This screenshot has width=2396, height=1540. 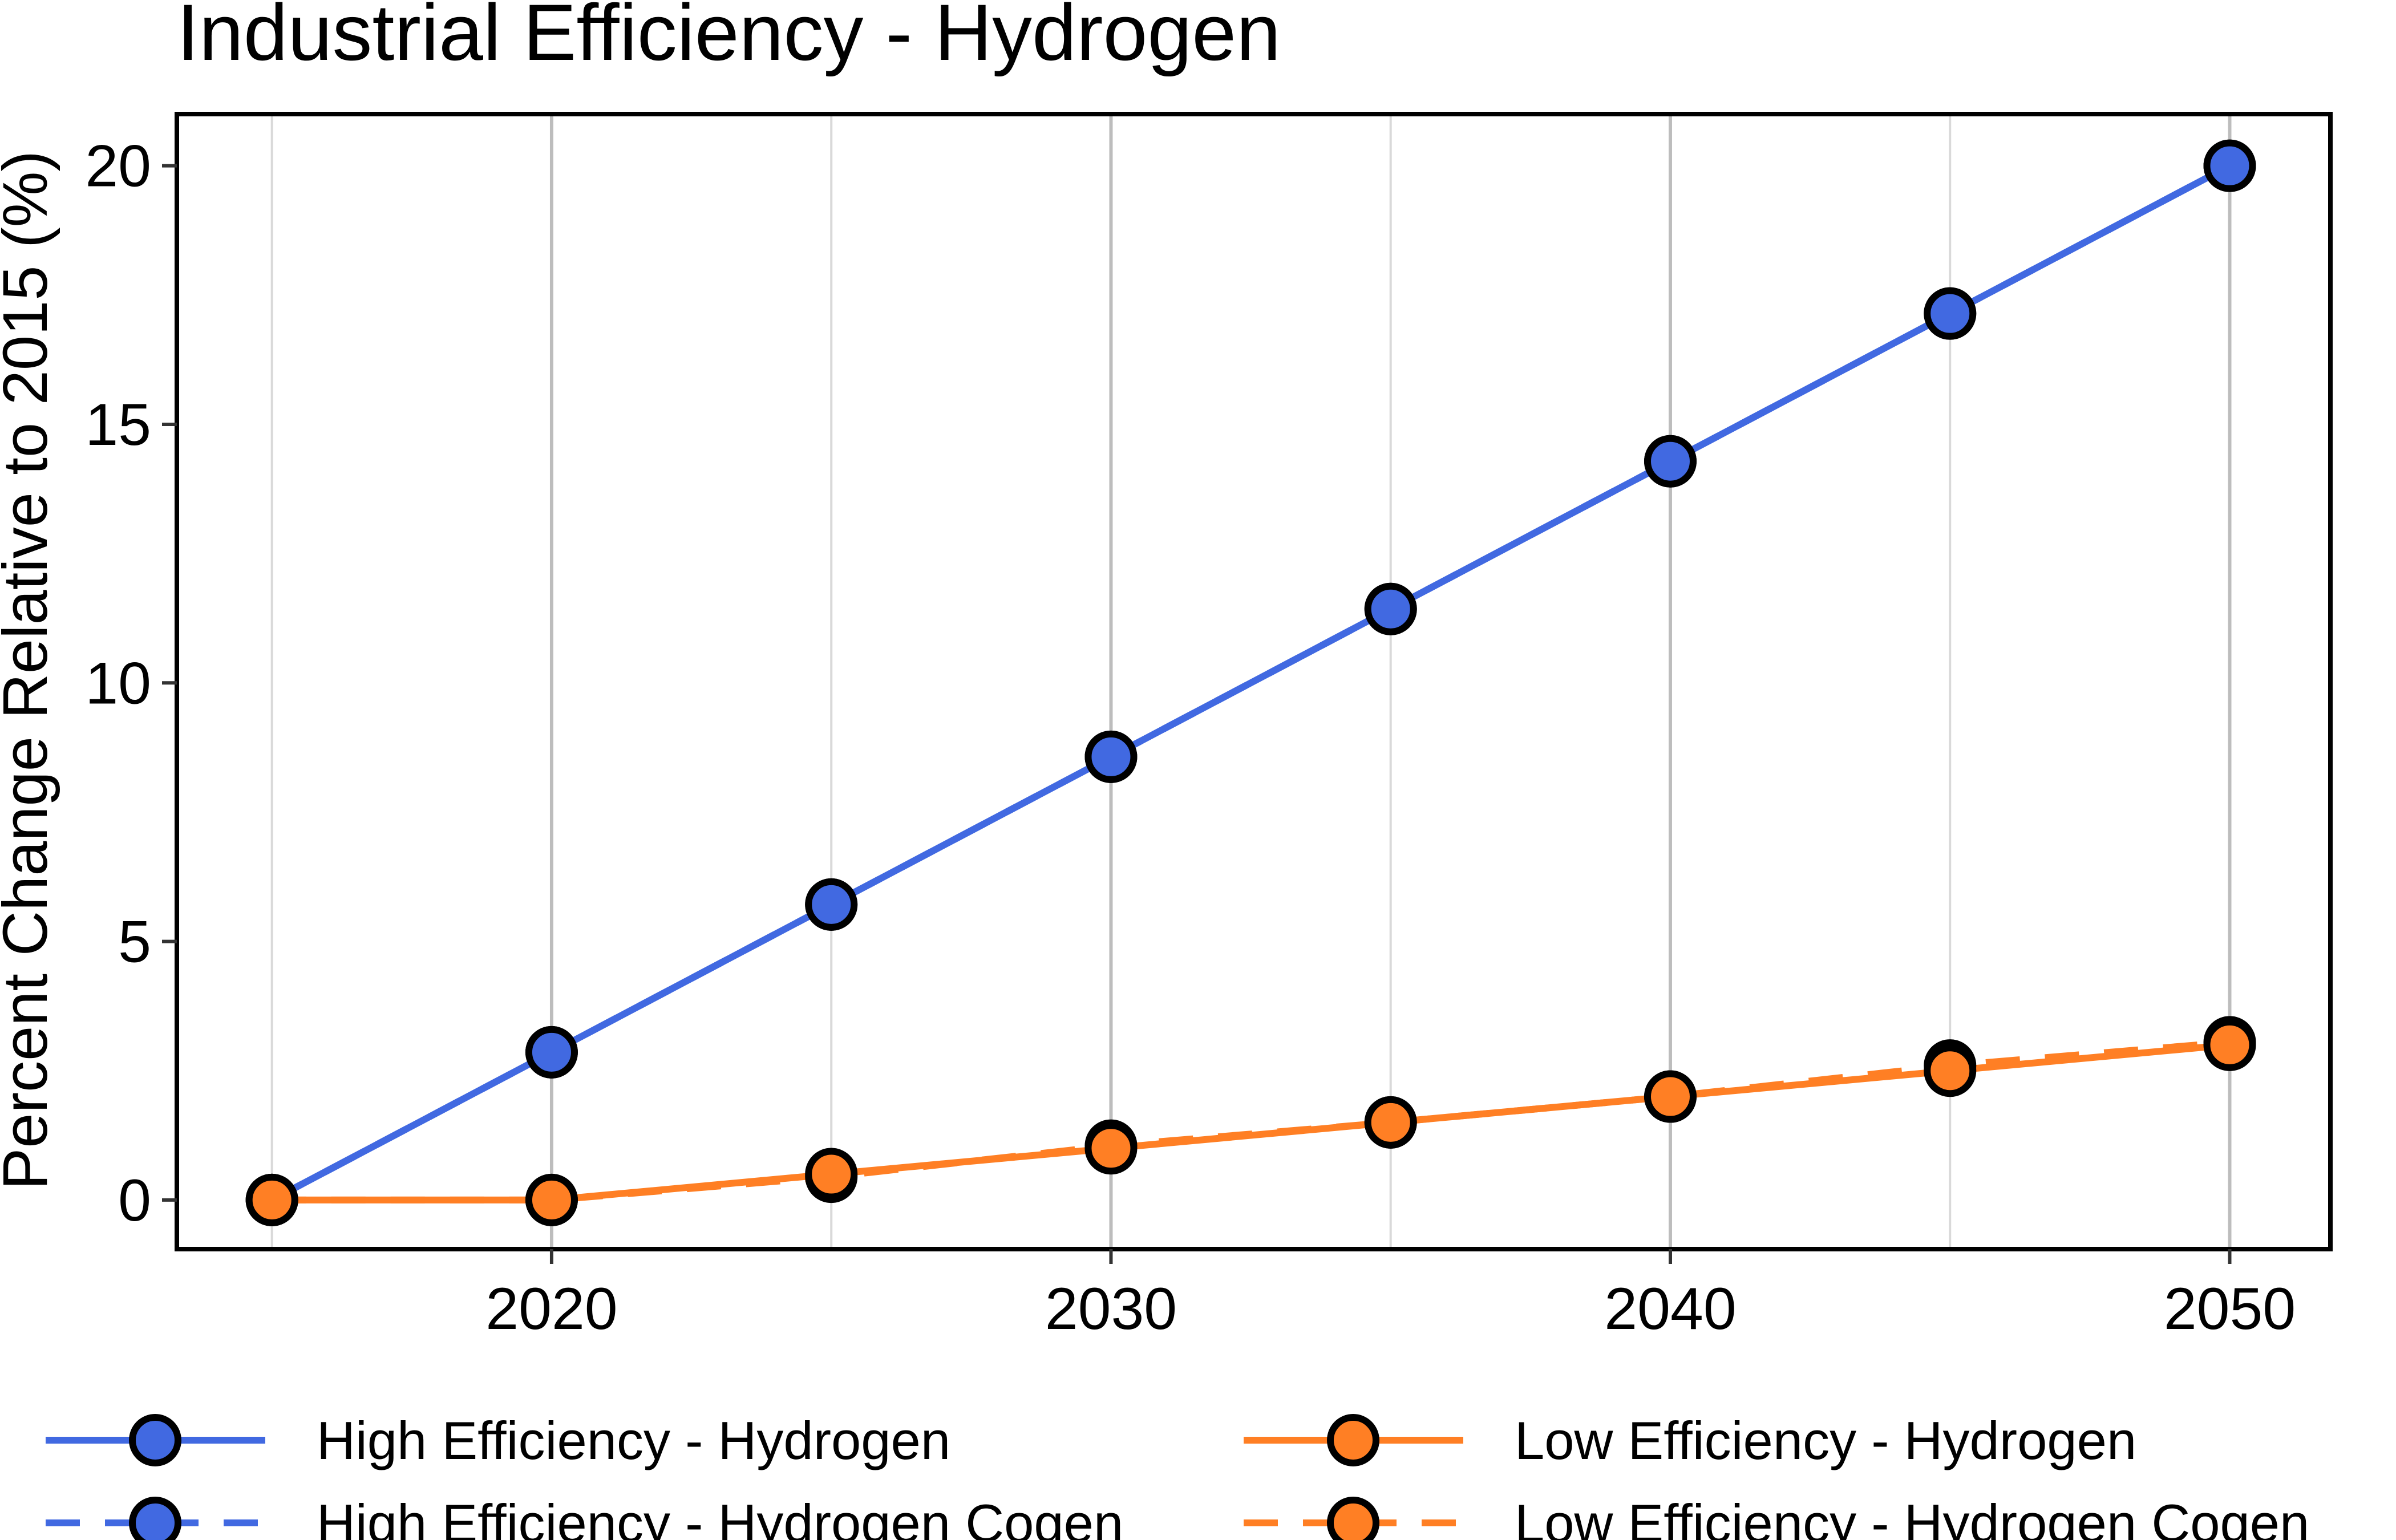 I want to click on legend-label: Low Efficiency - Hydrogen Cogen, so click(x=1912, y=1517).